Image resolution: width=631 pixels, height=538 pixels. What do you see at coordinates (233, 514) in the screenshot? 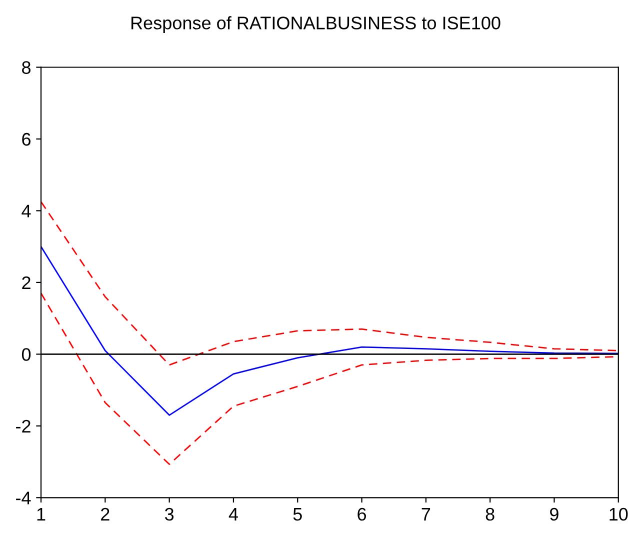
I see `x-tick-label: 4` at bounding box center [233, 514].